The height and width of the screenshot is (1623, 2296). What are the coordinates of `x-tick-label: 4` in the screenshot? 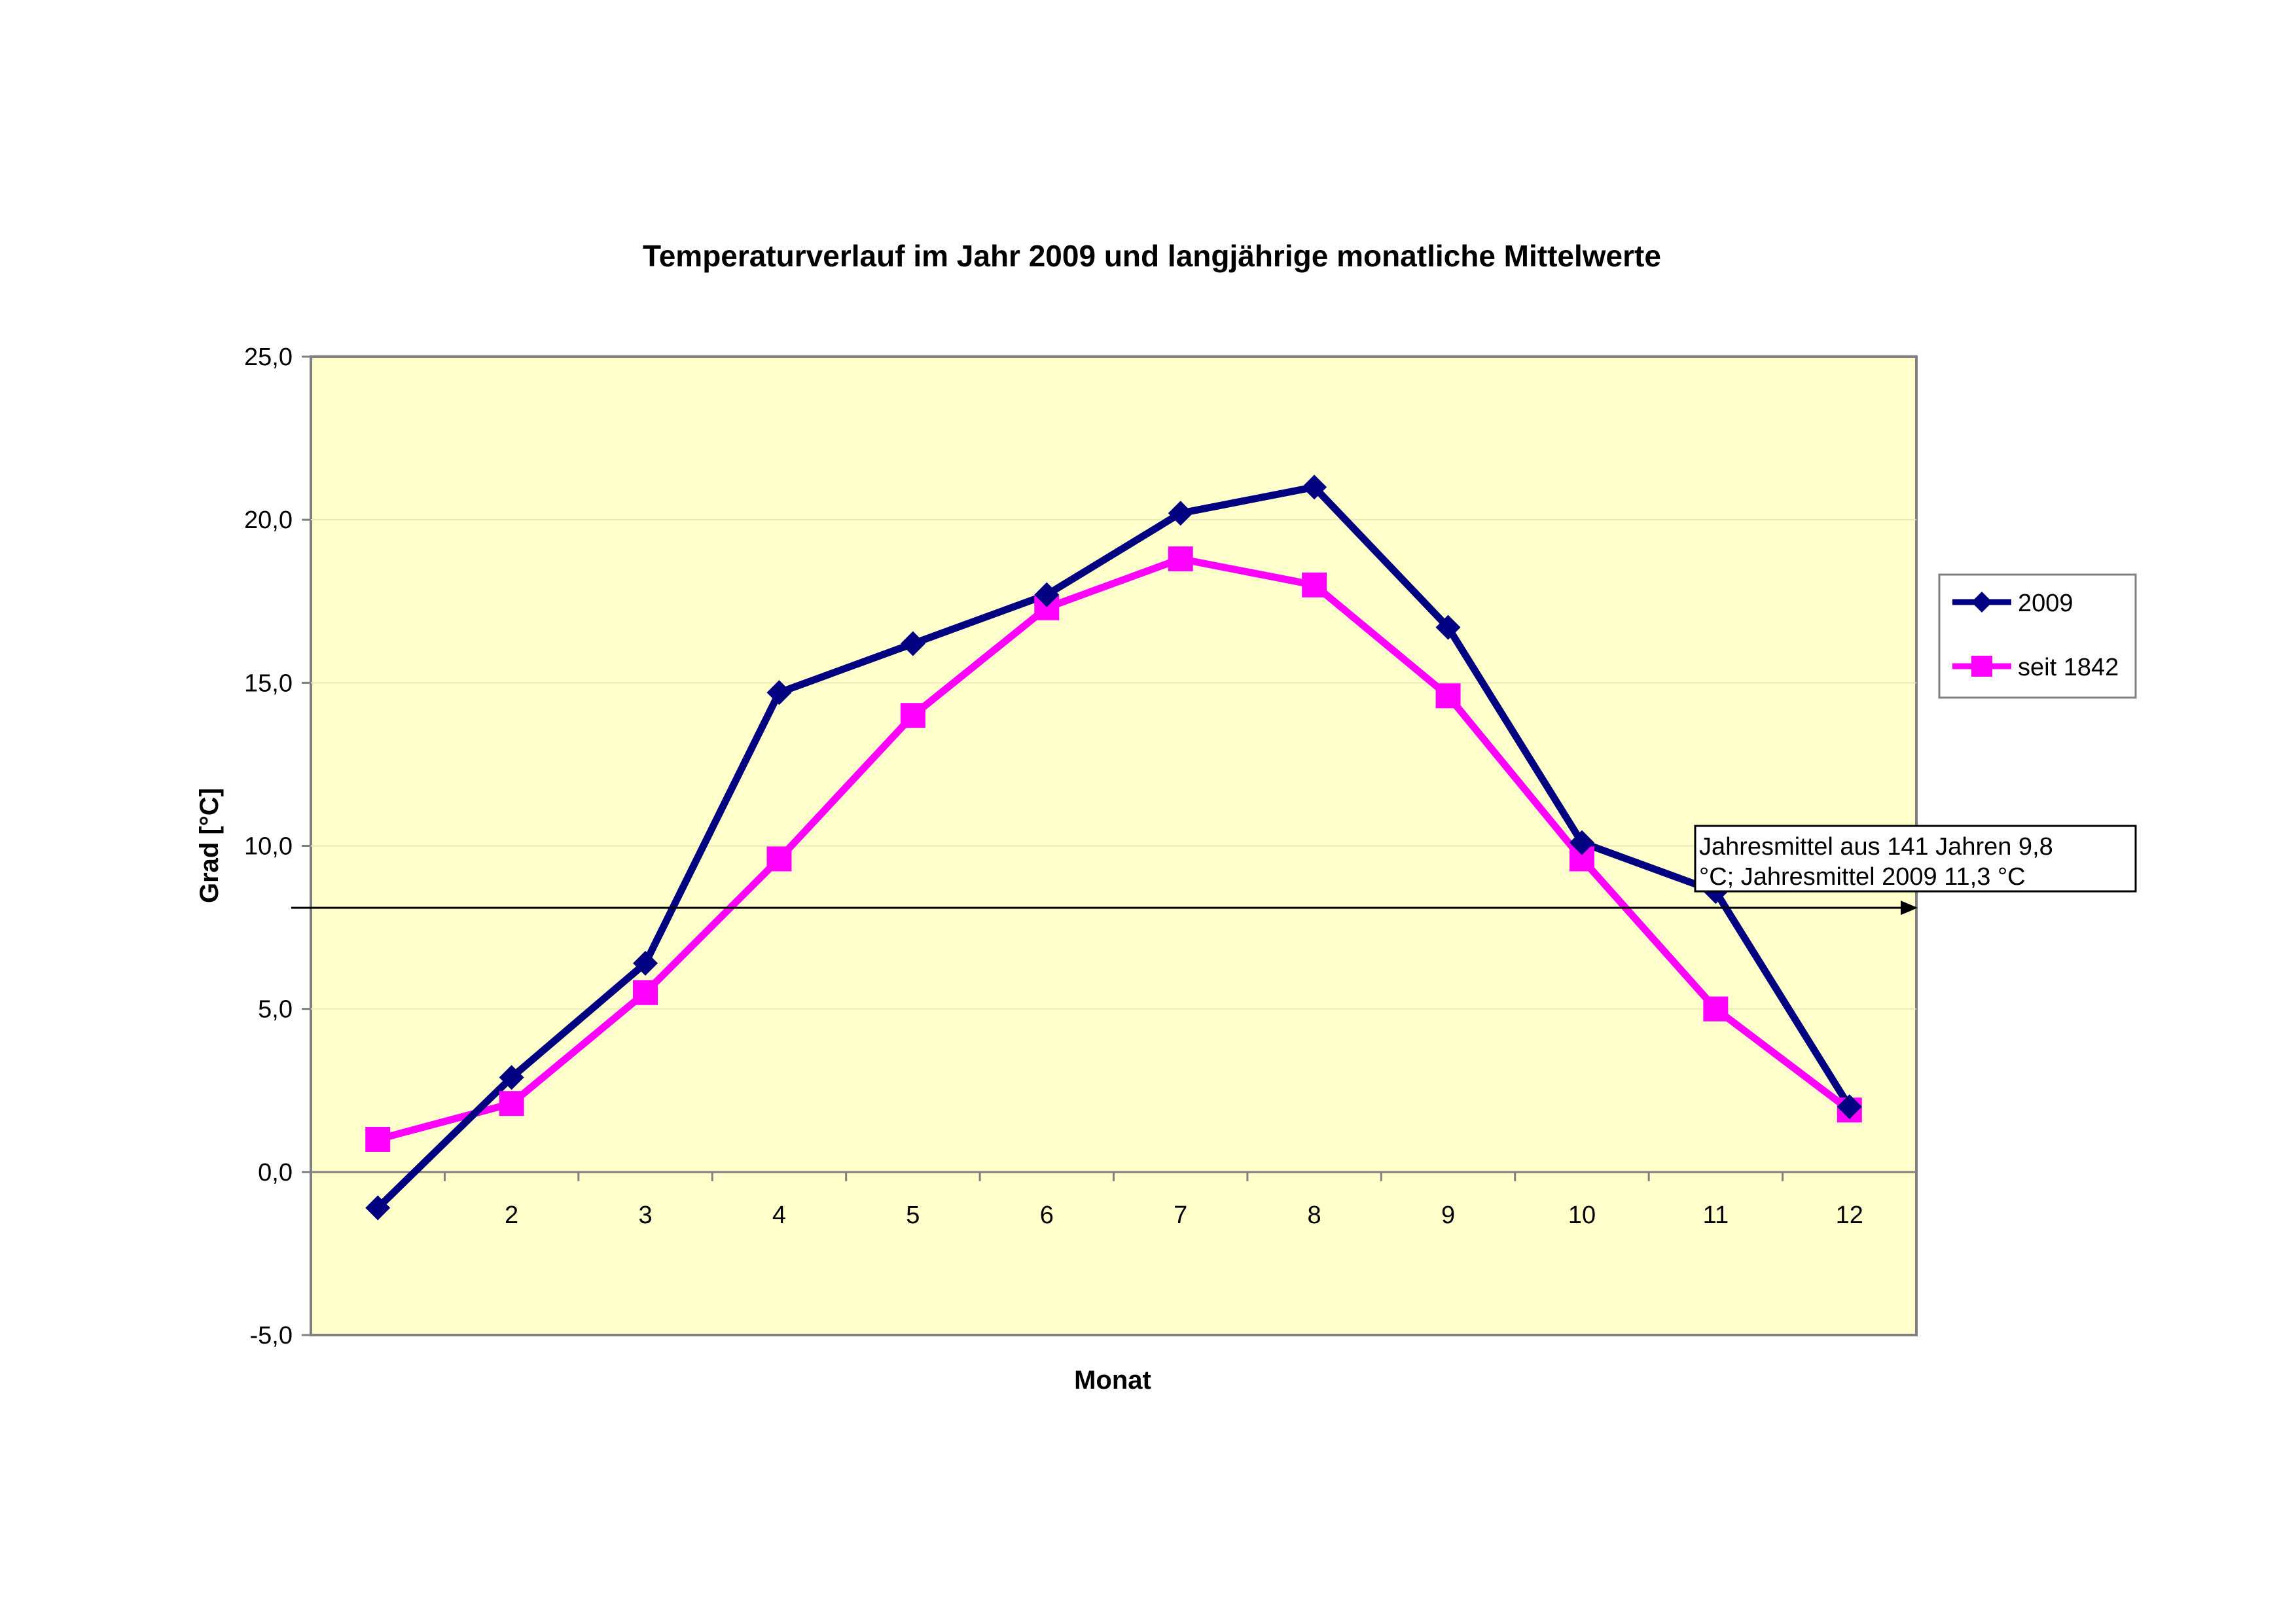 It's located at (779, 1215).